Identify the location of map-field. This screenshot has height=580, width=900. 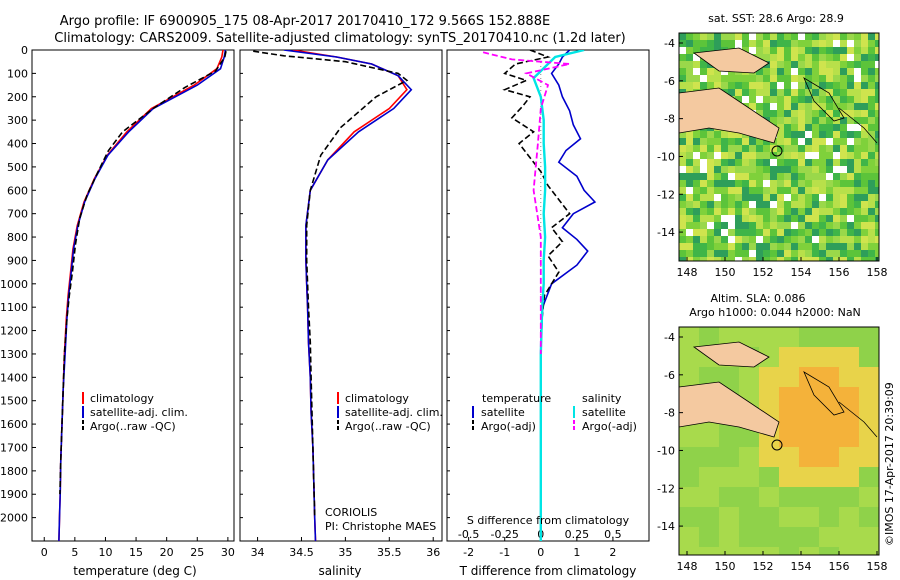
(779, 147).